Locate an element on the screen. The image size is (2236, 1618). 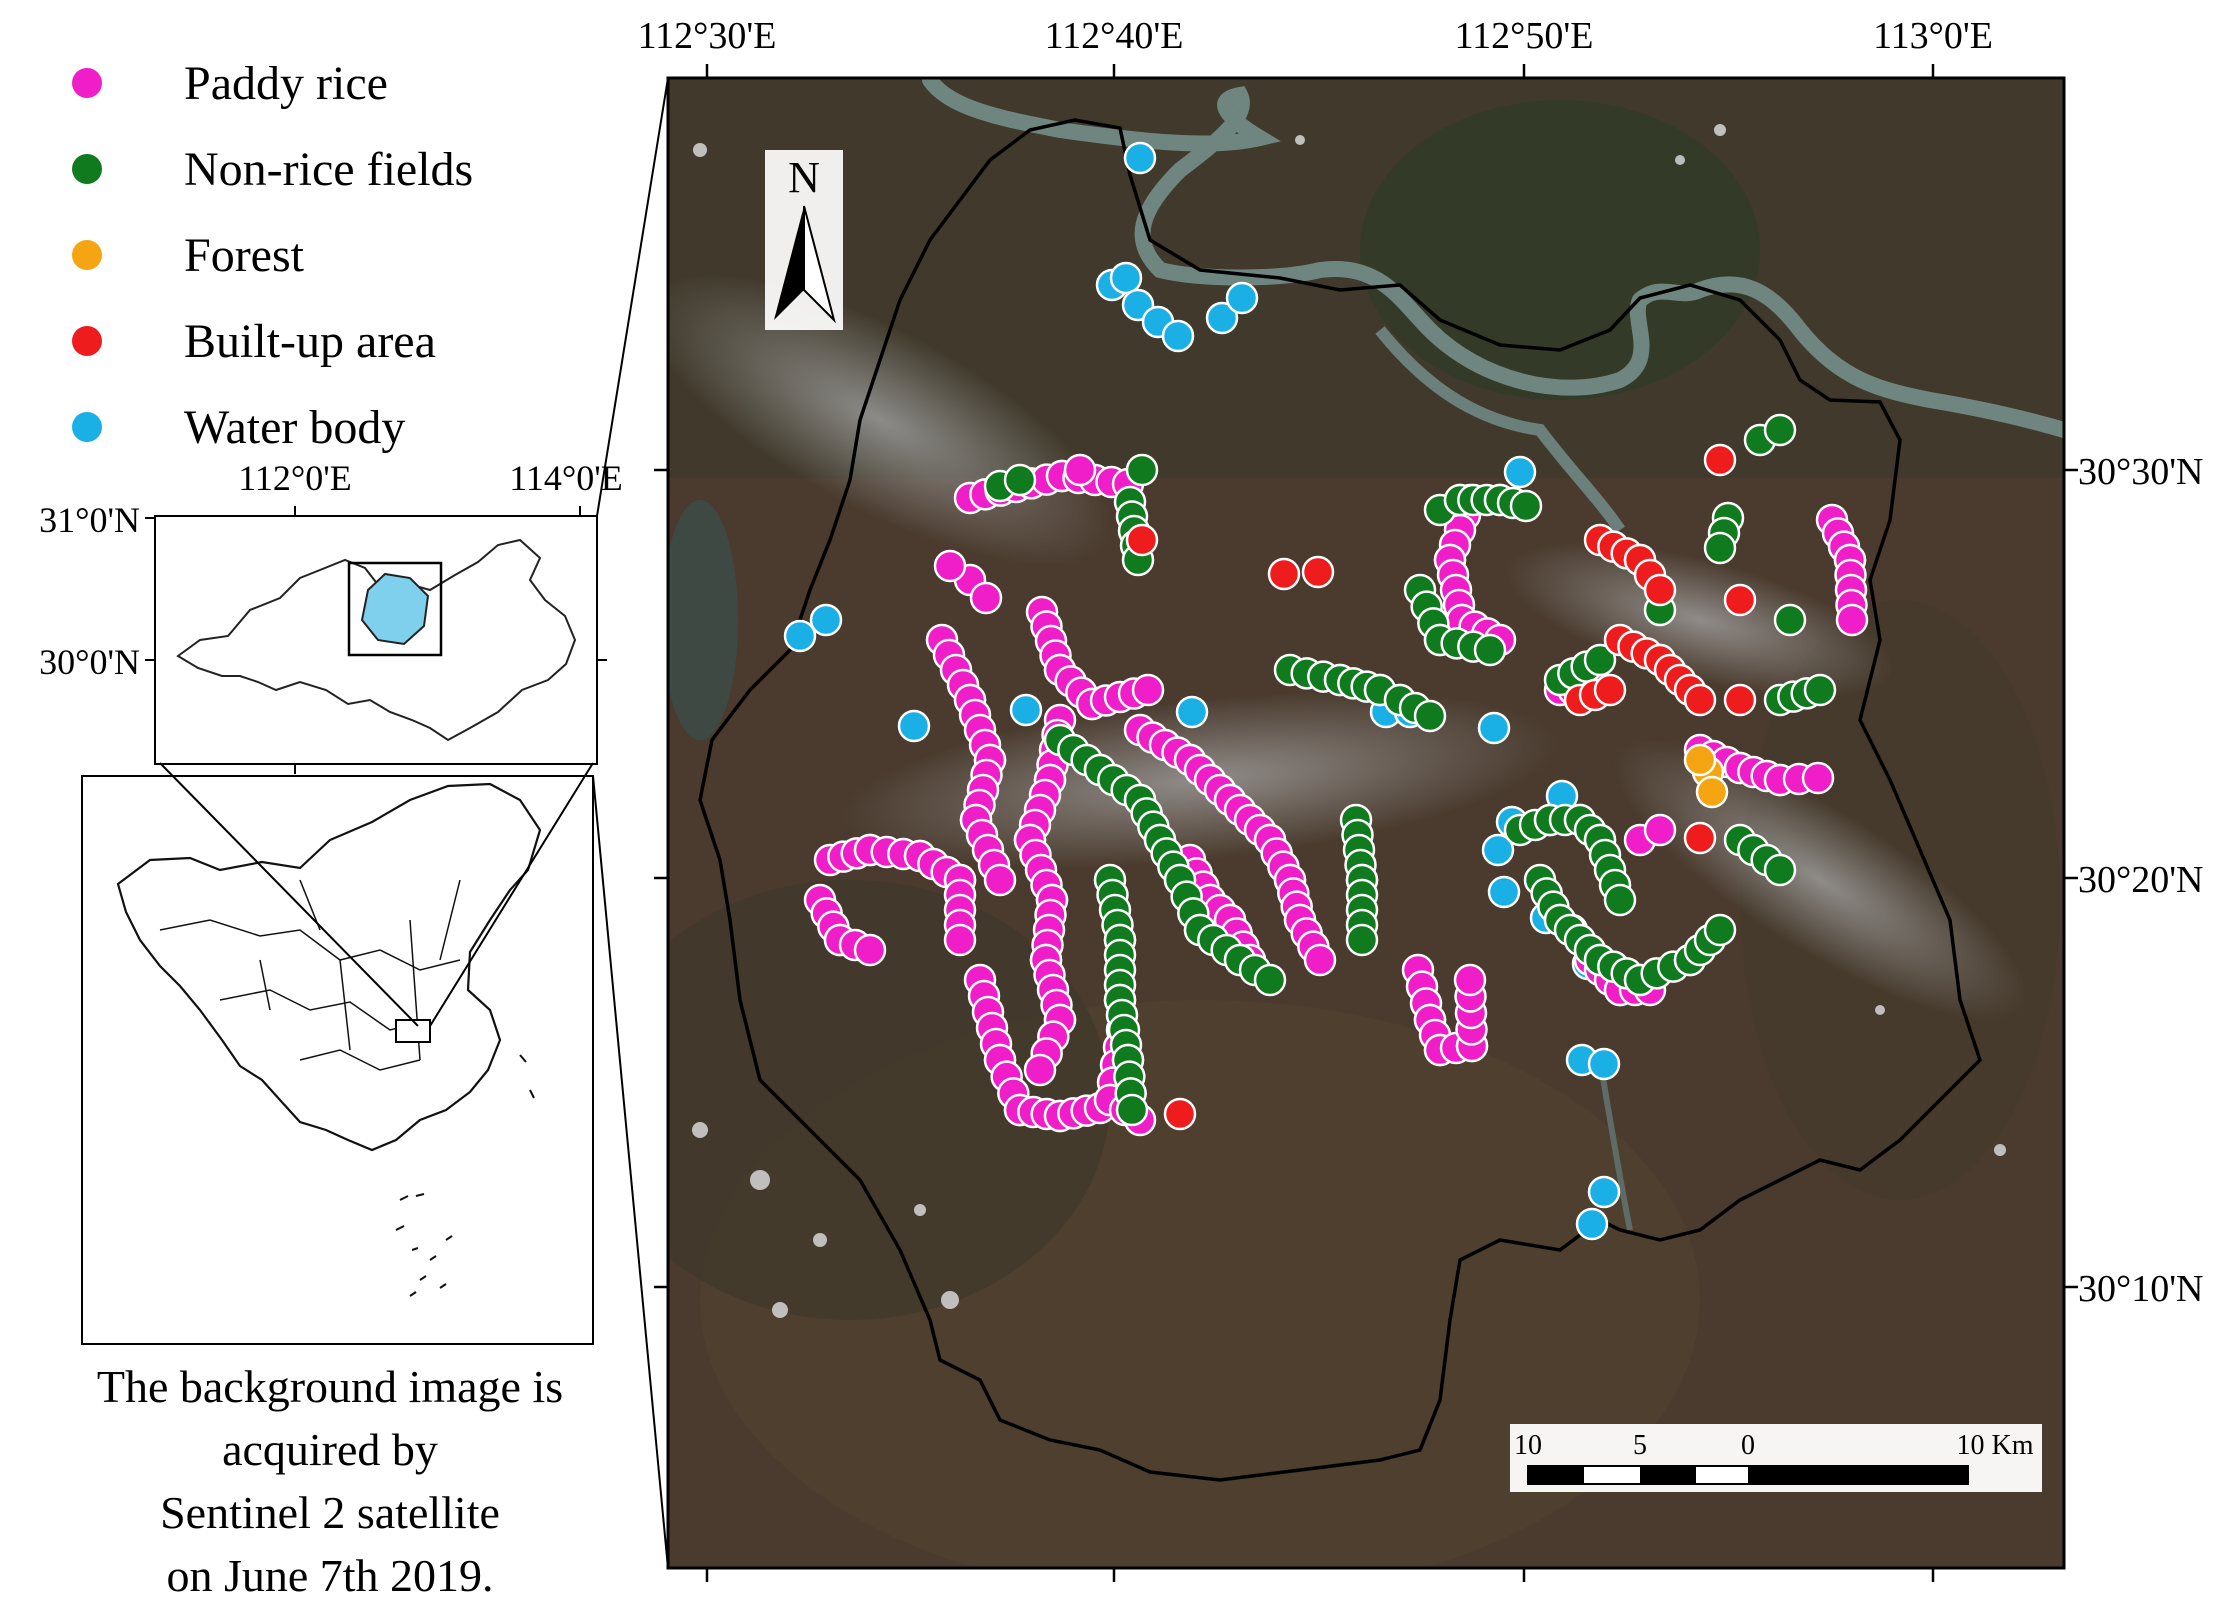
province-inset-frame is located at coordinates (376, 640).